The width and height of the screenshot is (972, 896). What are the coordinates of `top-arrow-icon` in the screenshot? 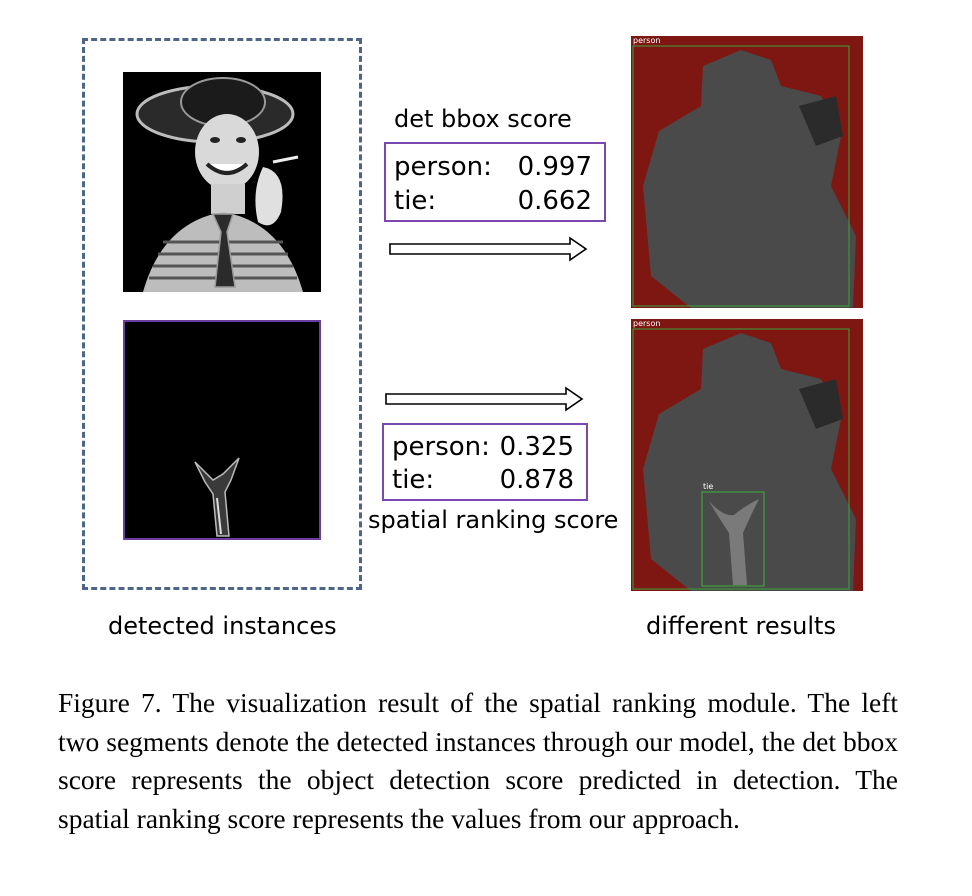 It's located at (488, 249).